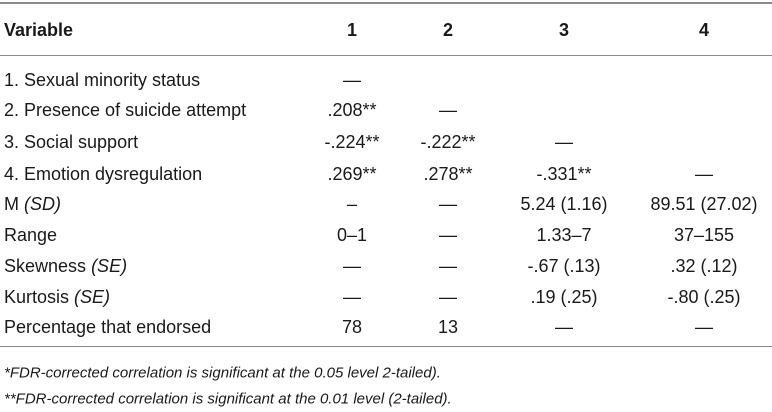 The image size is (772, 412). I want to click on row-label: 4. Emotion dysregulation, so click(103, 174).